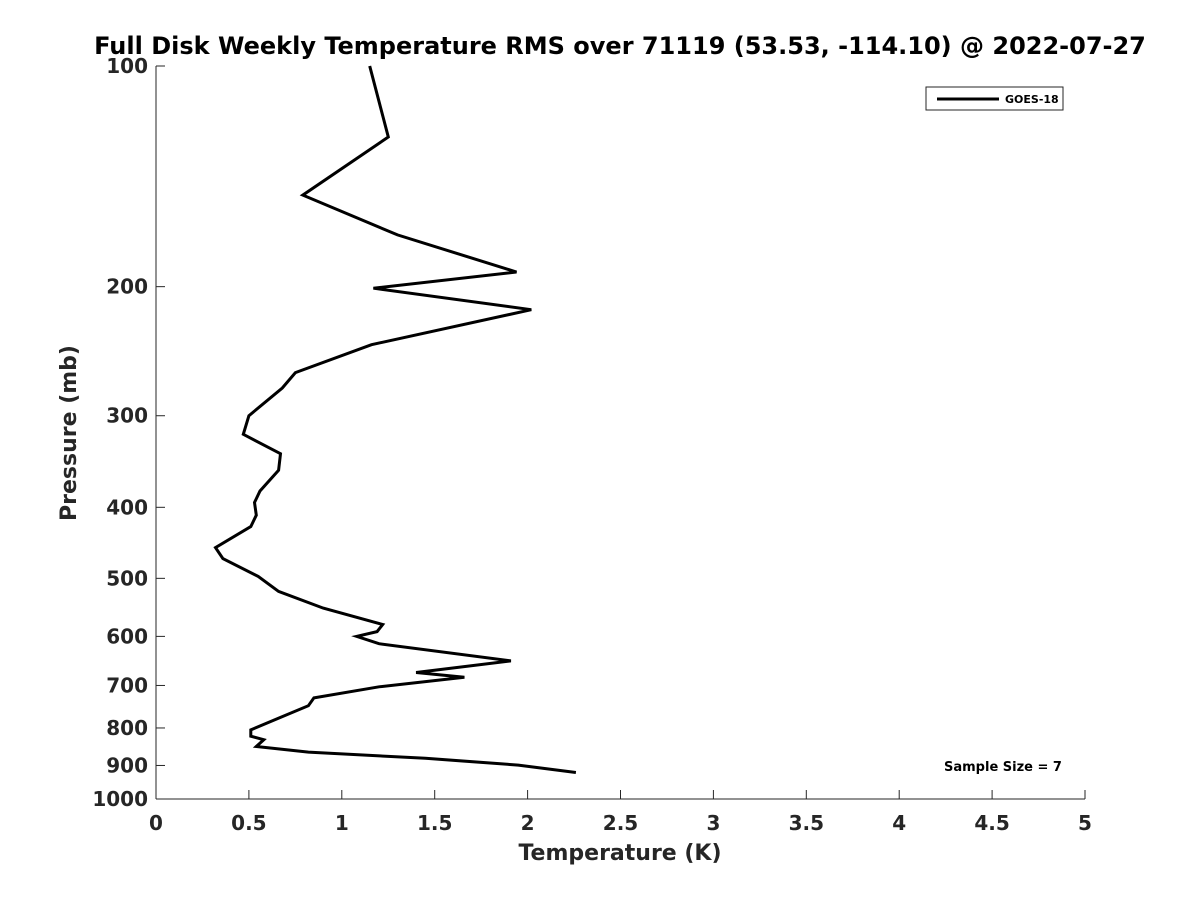 The height and width of the screenshot is (900, 1200). Describe the element at coordinates (713, 823) in the screenshot. I see `x-tick-label: 3` at that location.